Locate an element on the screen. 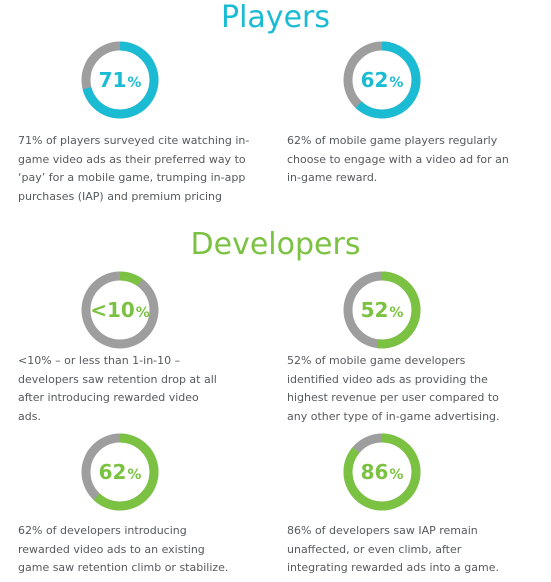  developer-stat-ring: 52% is located at coordinates (382, 310).